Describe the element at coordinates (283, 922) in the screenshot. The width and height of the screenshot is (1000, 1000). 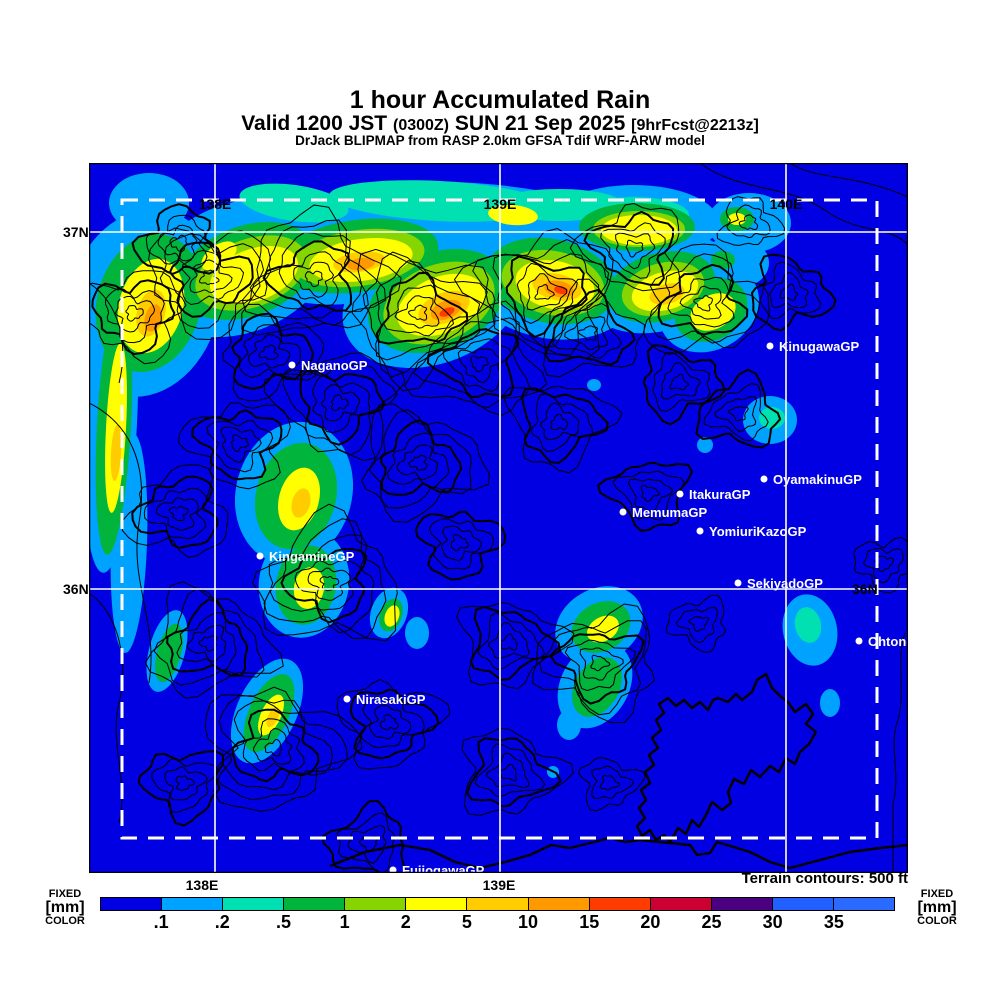
I see `colorbar-tick-label: .5` at that location.